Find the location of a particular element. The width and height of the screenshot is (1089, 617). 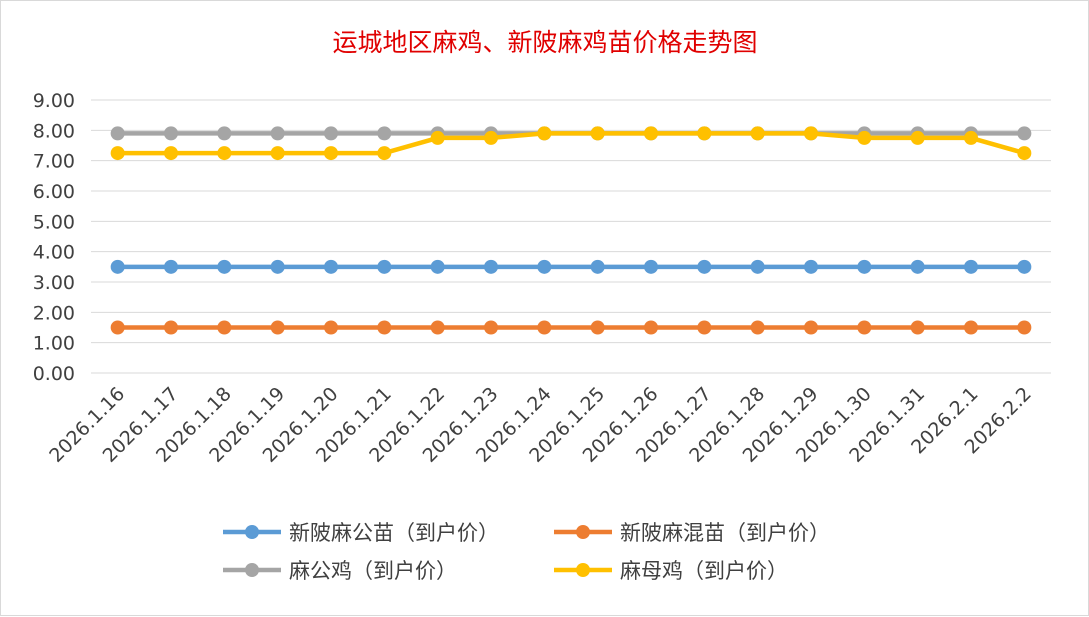

y-axis-ticks: 0.00 1.00 2.00 3.00 4.00 5.00 6.00 7.00 8.00 9.00 is located at coordinates (54, 237).